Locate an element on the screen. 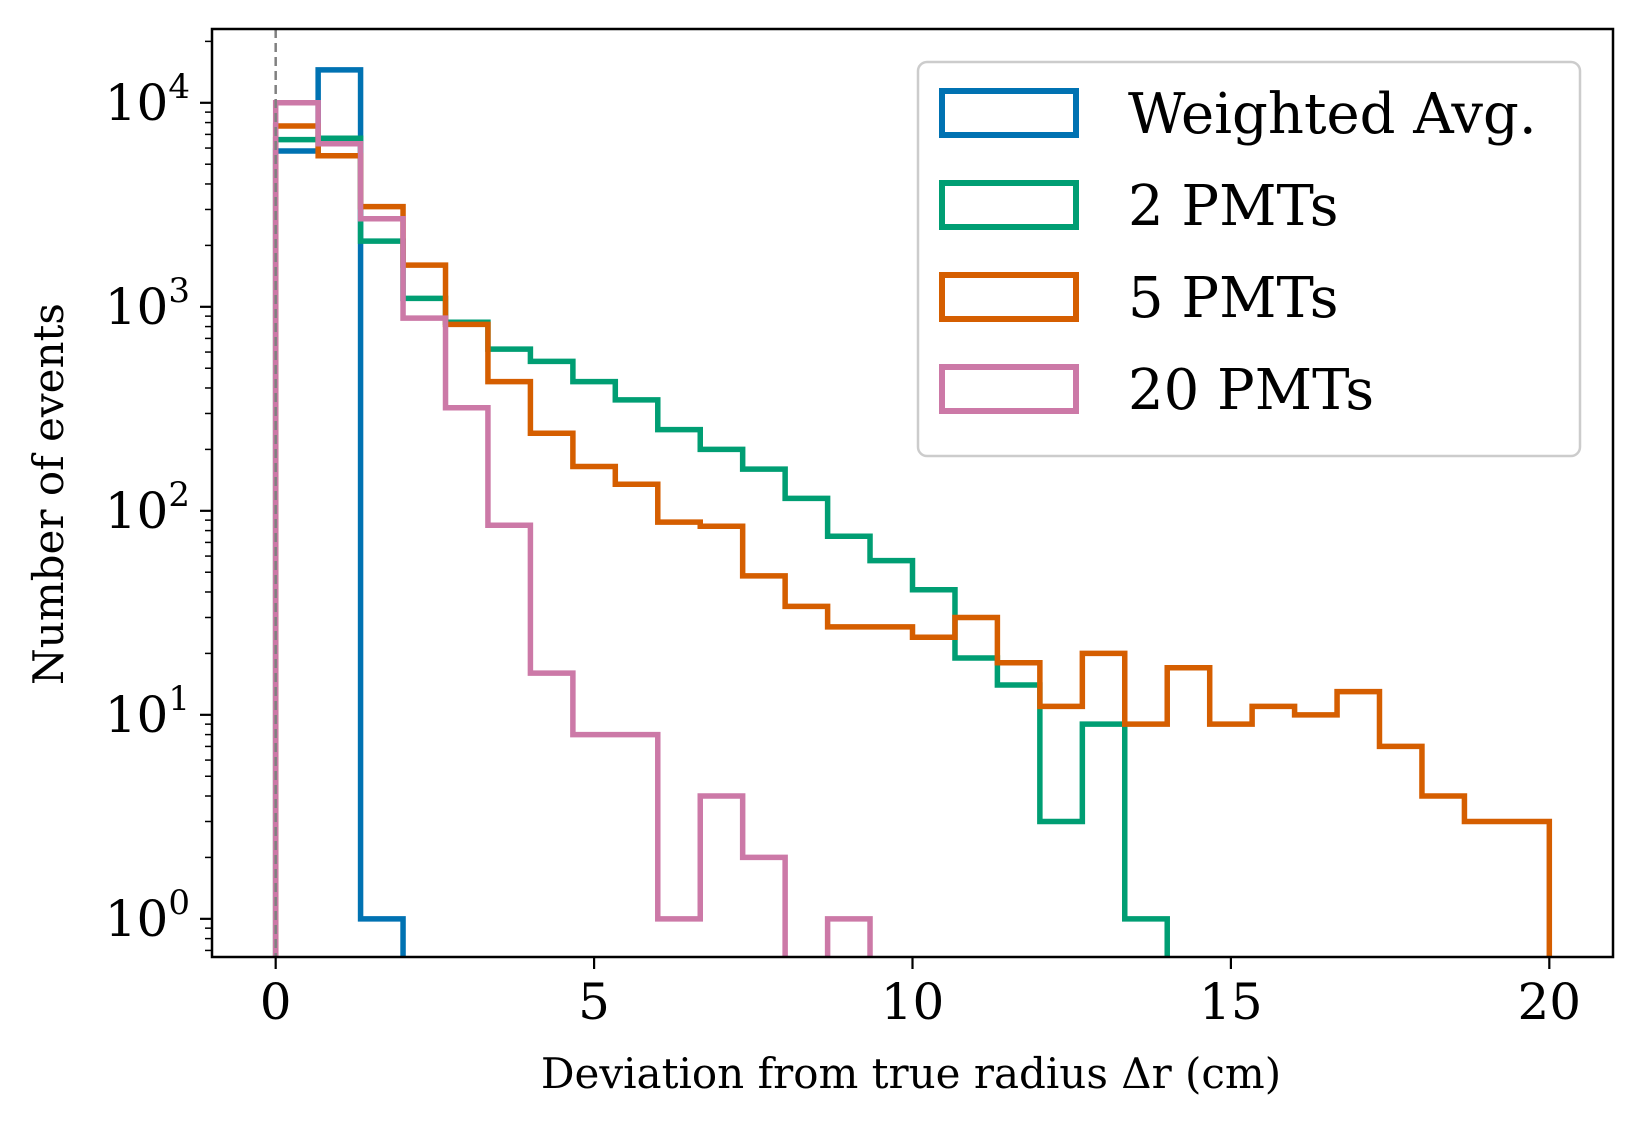 The height and width of the screenshot is (1142, 1637). legend: Weighted Avg. 2 PMTs 5 PMTs 20 PMTs is located at coordinates (1249, 259).